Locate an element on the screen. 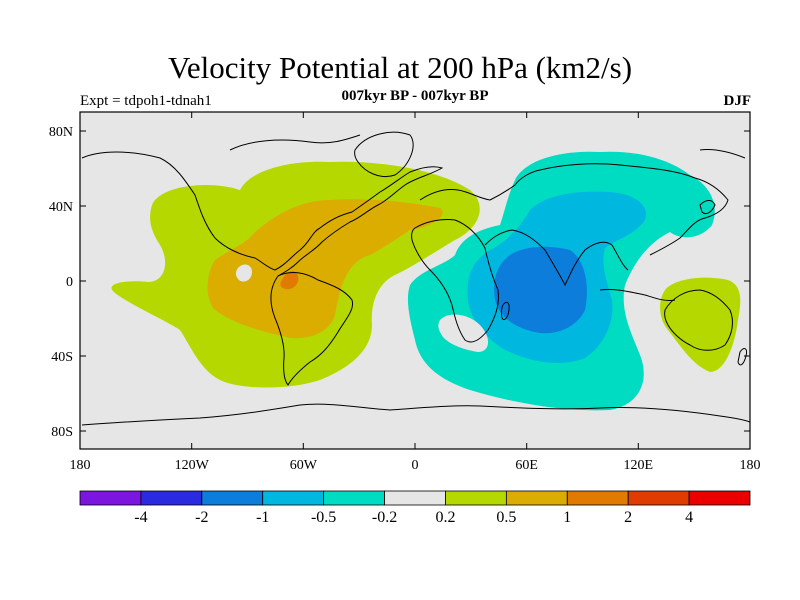 The image size is (800, 600). colorbar-label: 2 is located at coordinates (628, 517).